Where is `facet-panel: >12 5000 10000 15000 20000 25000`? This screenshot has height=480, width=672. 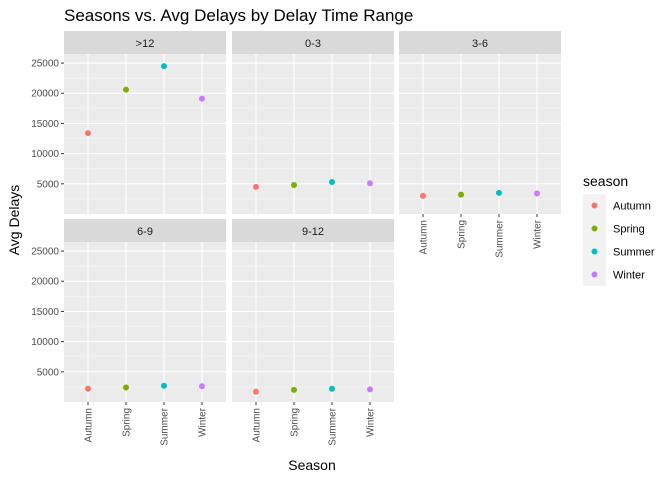 facet-panel: >12 5000 10000 15000 20000 25000 is located at coordinates (128, 122).